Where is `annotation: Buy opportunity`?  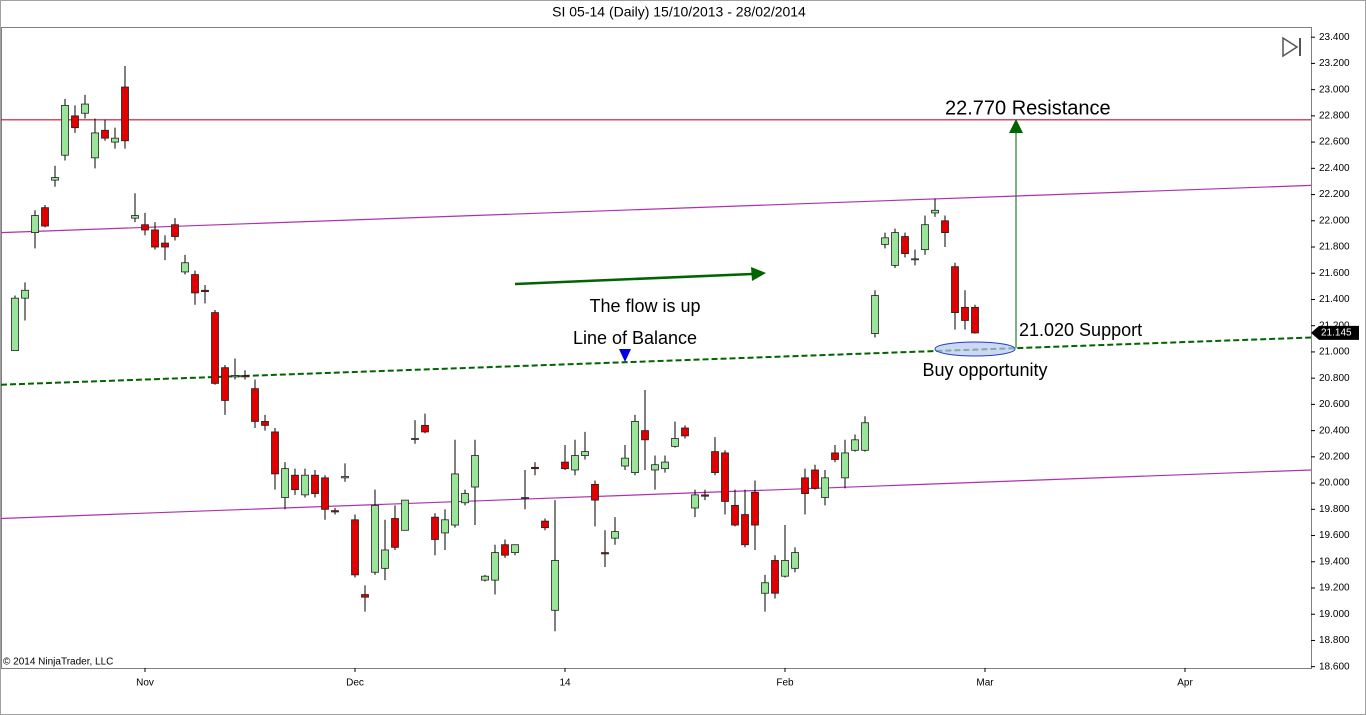 annotation: Buy opportunity is located at coordinates (984, 370).